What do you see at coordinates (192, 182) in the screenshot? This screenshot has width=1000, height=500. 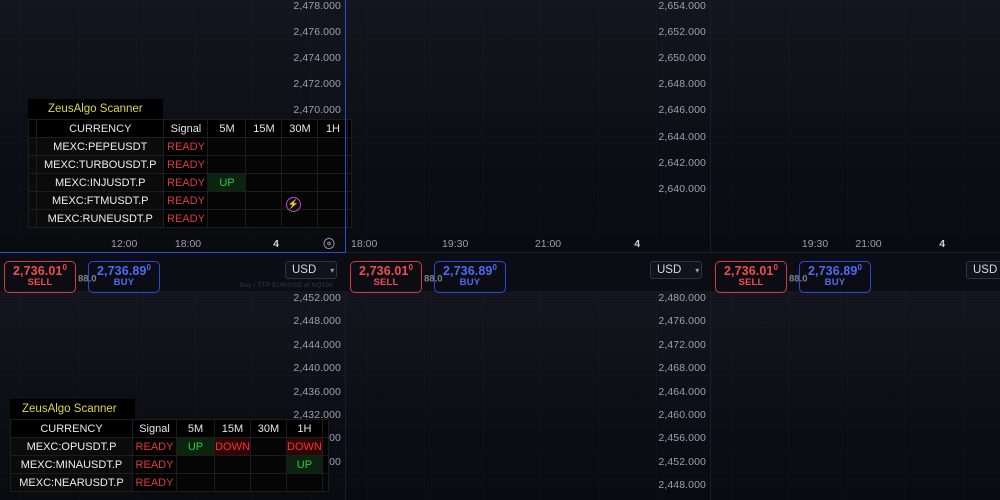 I see `table-row: MEXC:INJUSDT.P READY UP` at bounding box center [192, 182].